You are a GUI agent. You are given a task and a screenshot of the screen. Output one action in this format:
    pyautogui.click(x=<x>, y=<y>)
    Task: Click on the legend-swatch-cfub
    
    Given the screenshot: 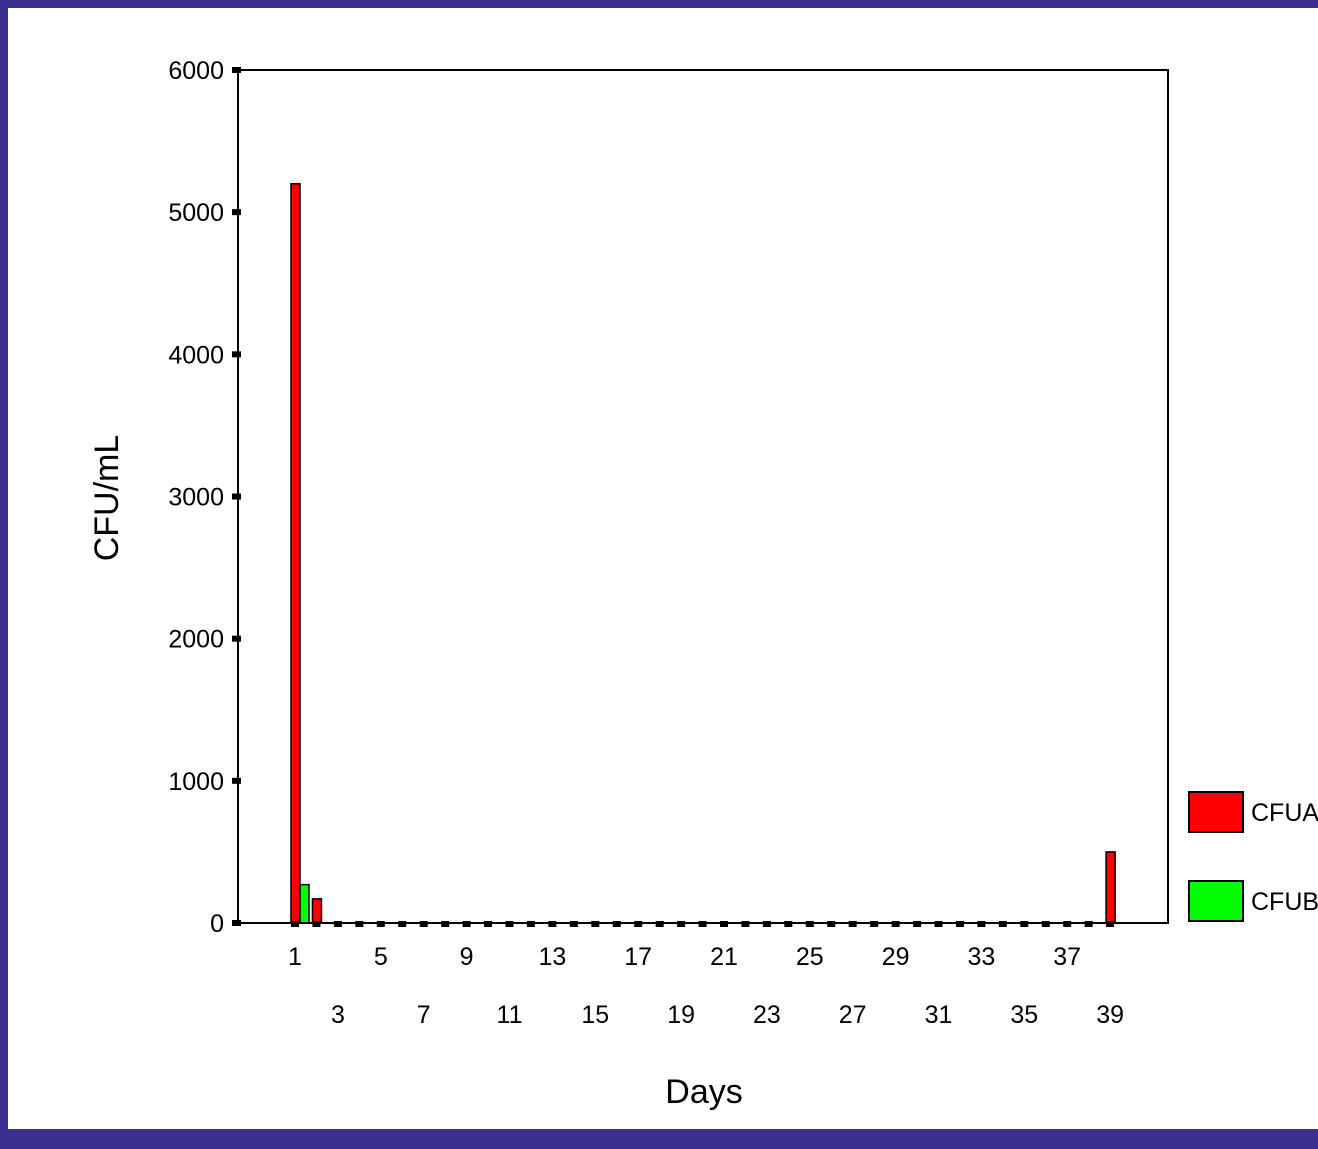 What is the action you would take?
    pyautogui.click(x=1216, y=901)
    